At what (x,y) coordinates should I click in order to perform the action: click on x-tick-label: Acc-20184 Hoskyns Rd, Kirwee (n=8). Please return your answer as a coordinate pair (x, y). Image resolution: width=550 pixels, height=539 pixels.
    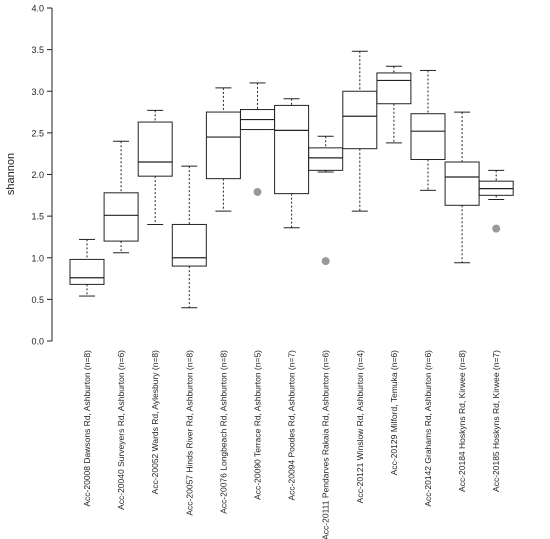
    Looking at the image, I should click on (462, 421).